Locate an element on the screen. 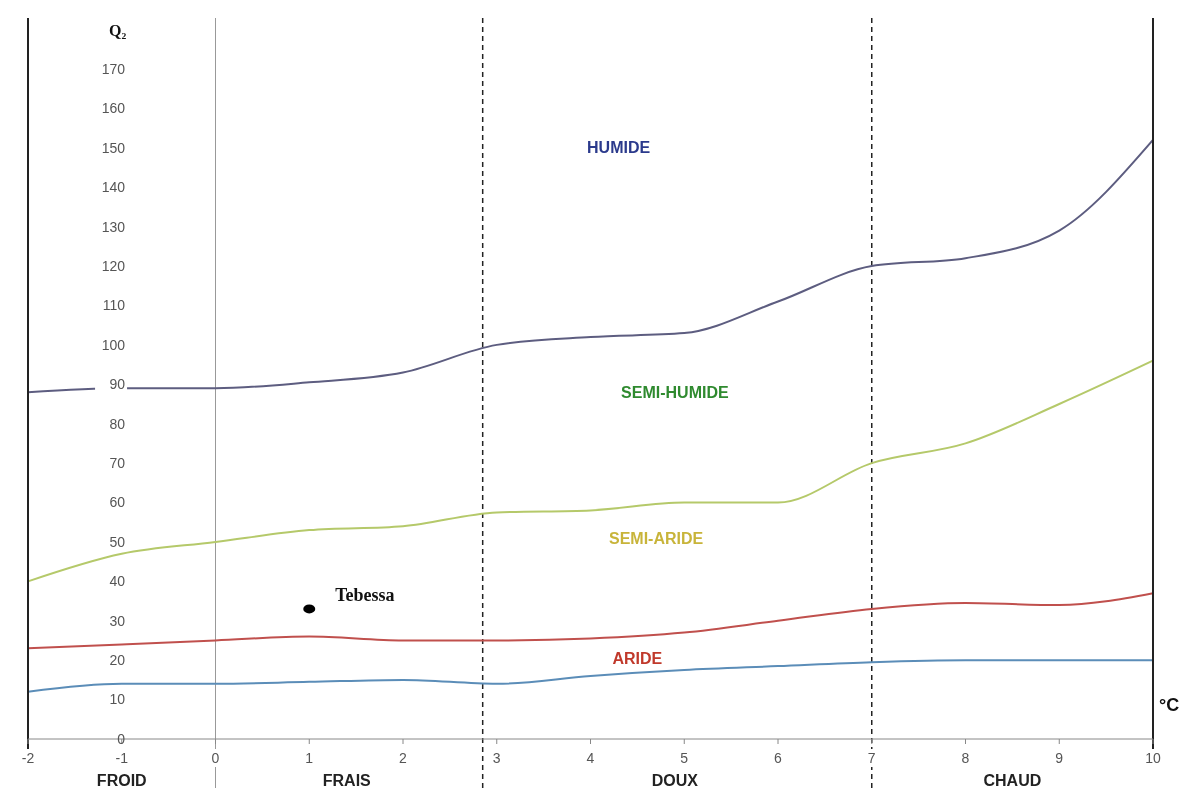 The image size is (1193, 801). y-tick-label: 130 is located at coordinates (113, 226).